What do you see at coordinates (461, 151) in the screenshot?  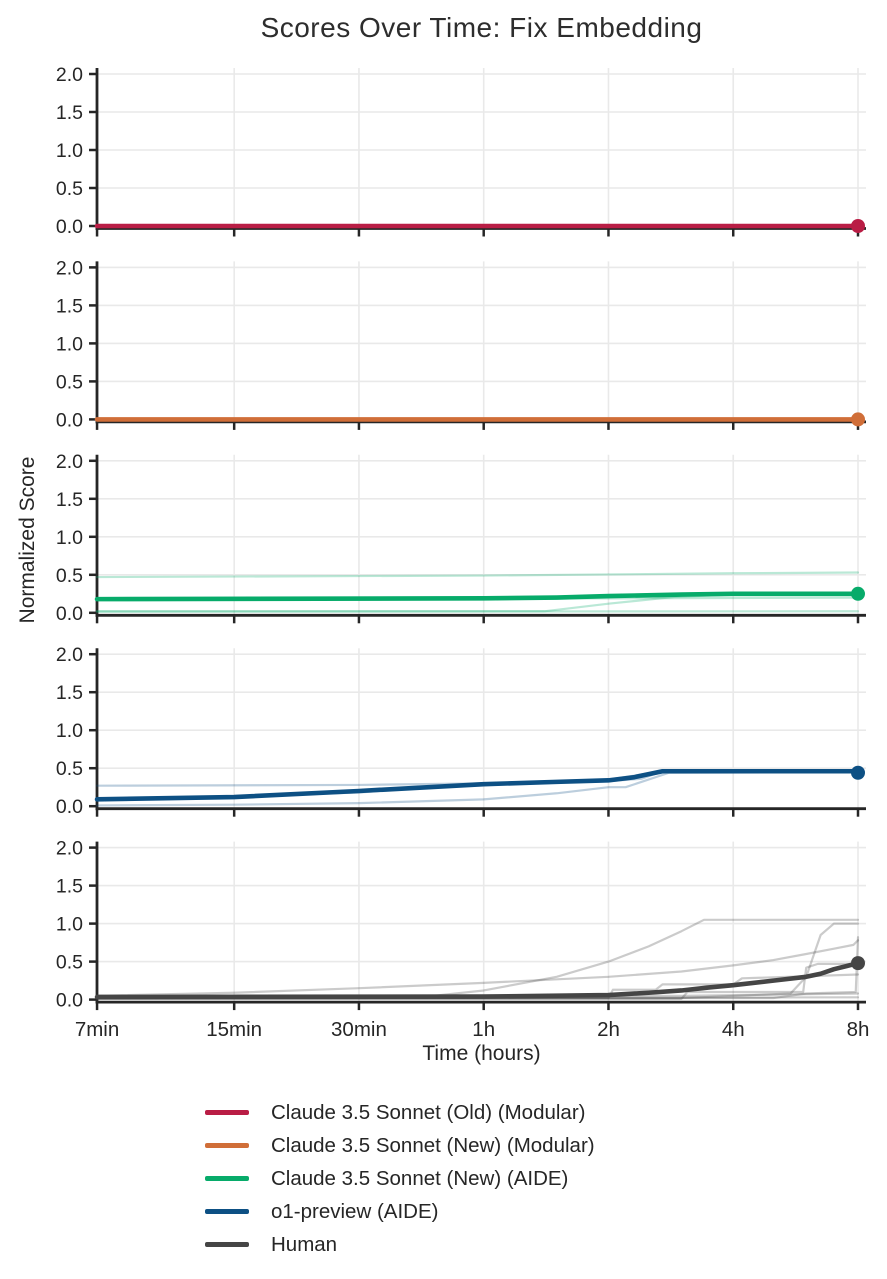 I see `subplot-claude-3-5-sonnet-old-modular: 0.0 0.5 1.0 1.5 2.0` at bounding box center [461, 151].